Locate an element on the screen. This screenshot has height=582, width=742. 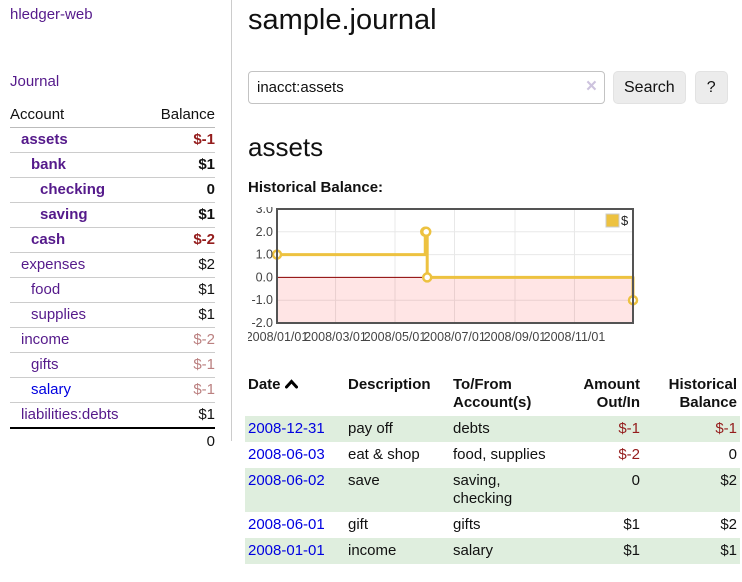
sidebar-item-journal: Journal is located at coordinates (35, 81).